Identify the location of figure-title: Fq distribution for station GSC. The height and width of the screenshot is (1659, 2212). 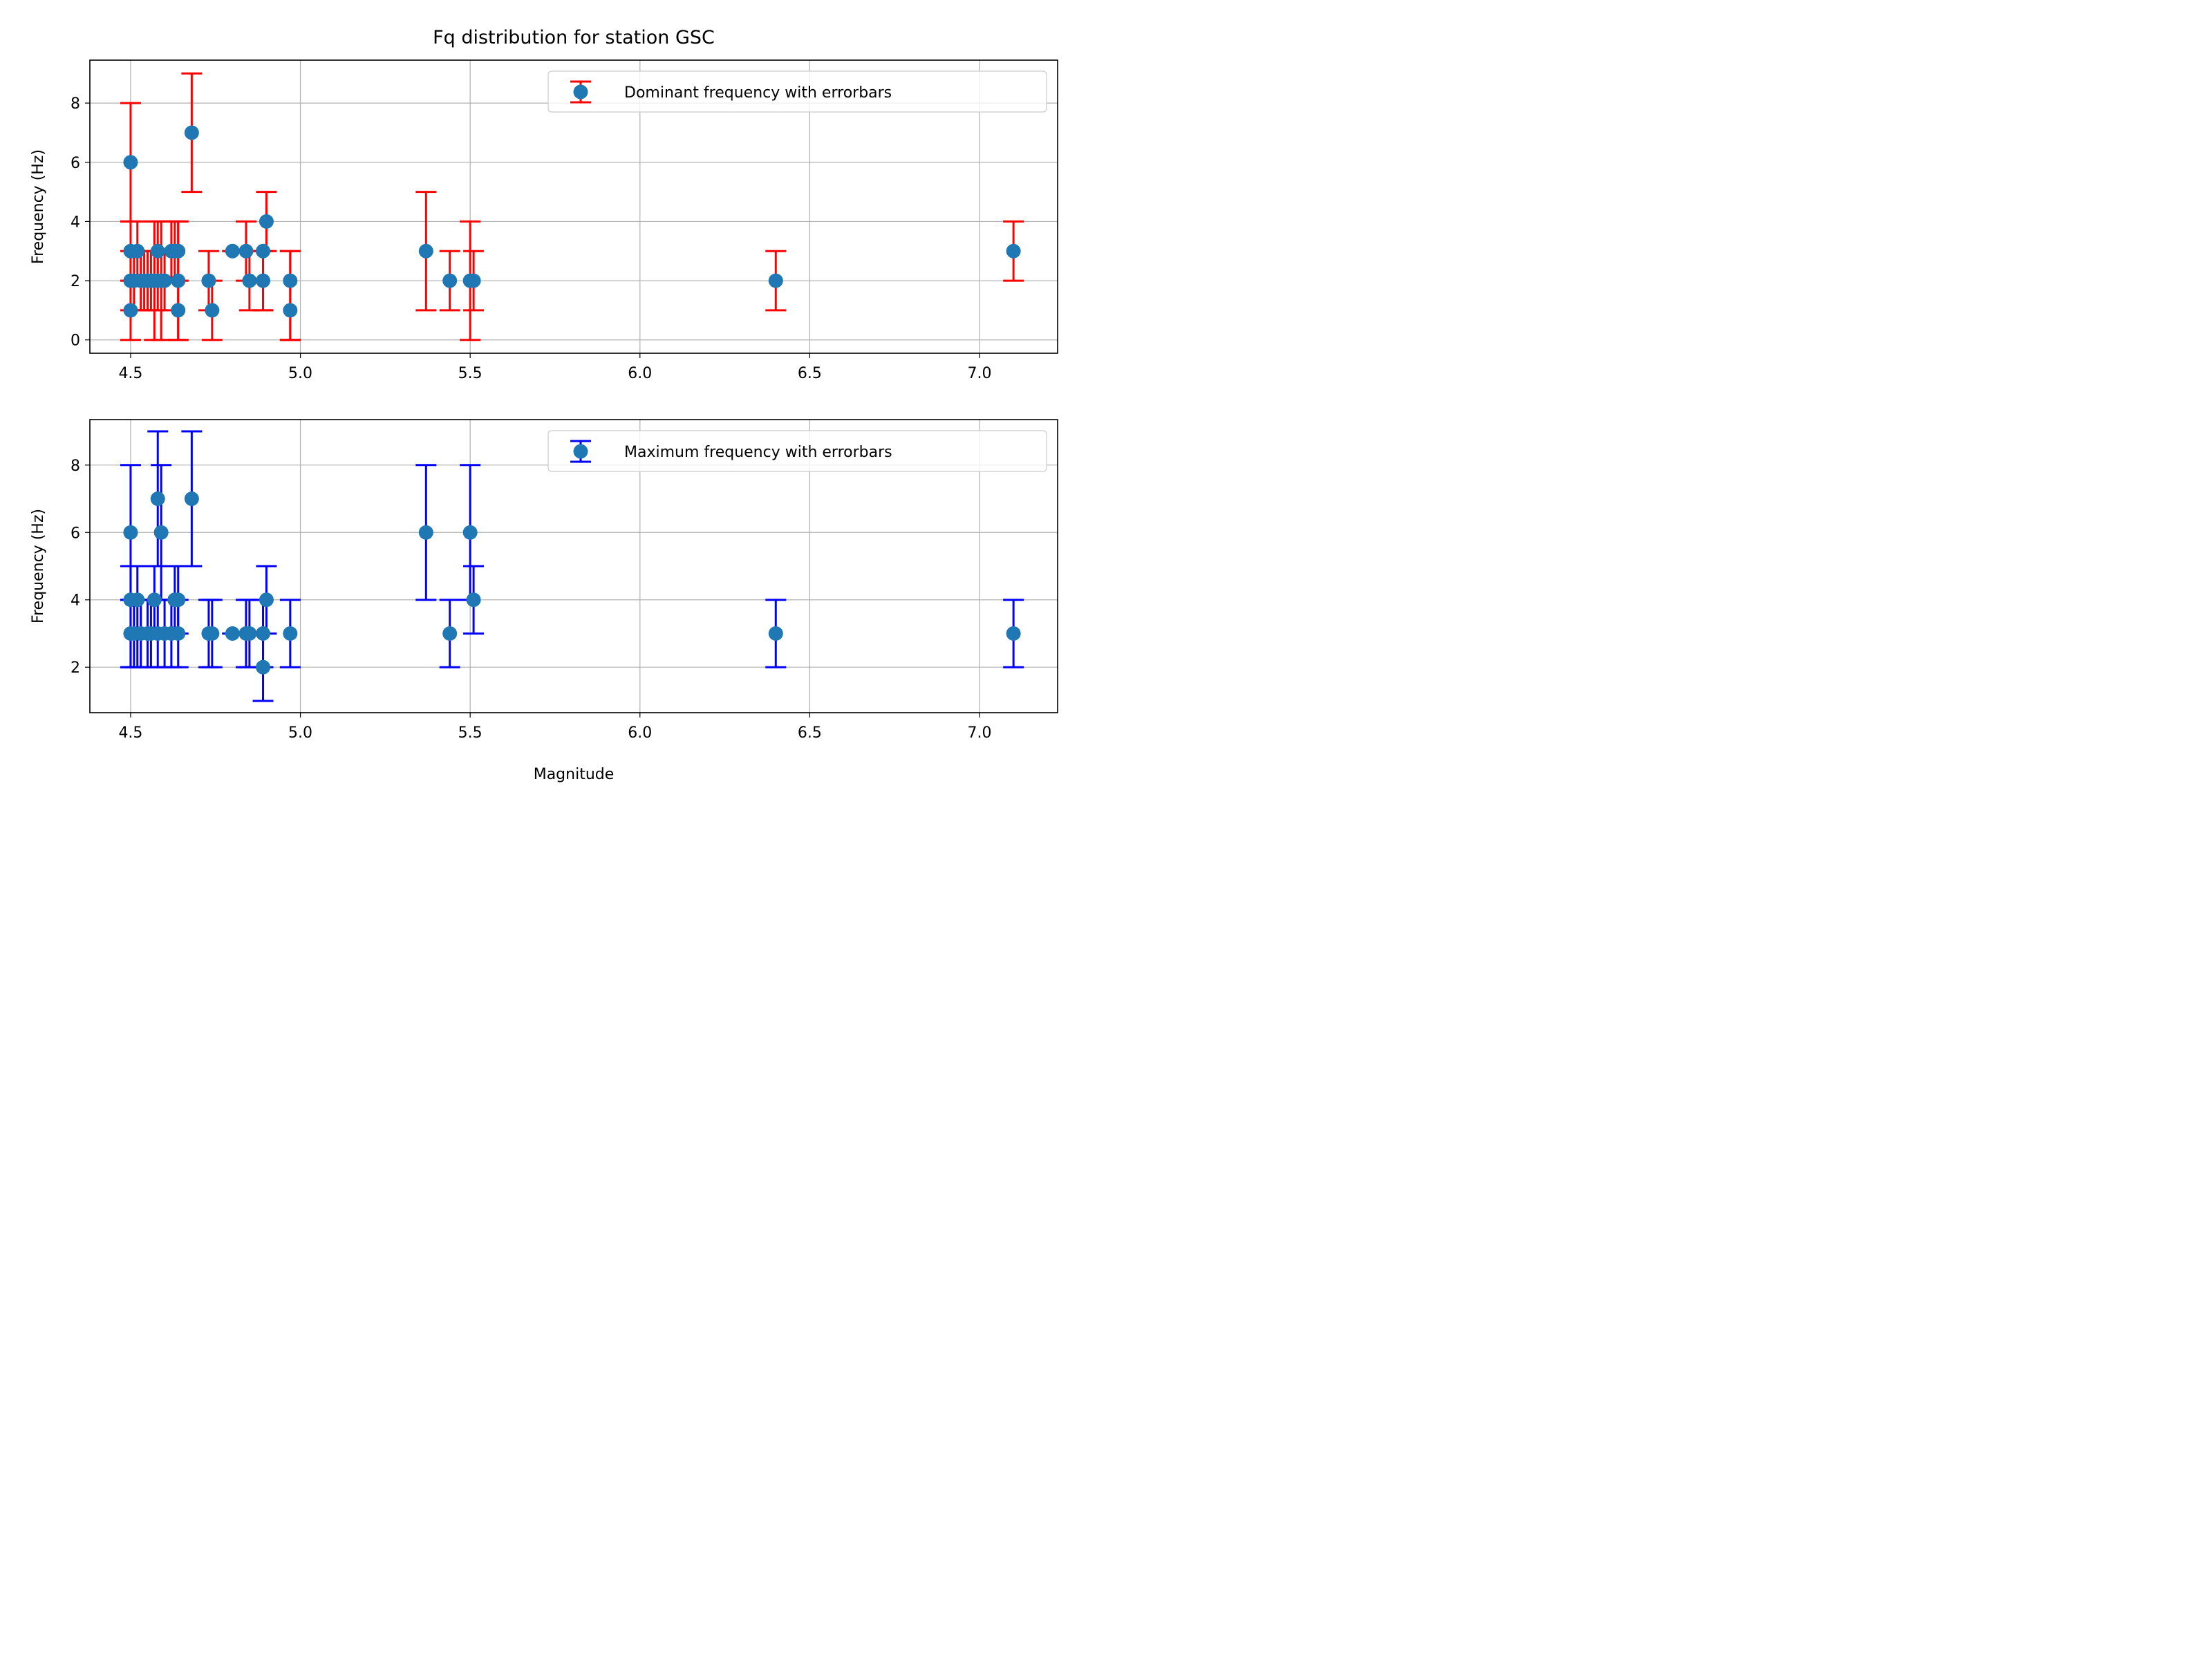
(574, 37).